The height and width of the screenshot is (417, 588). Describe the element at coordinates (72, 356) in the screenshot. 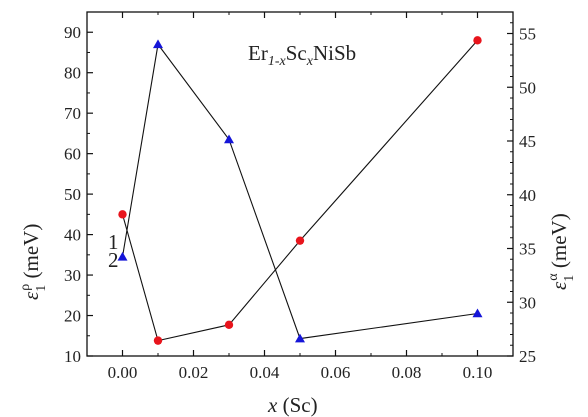

I see `y-left-tick-label: 10` at that location.